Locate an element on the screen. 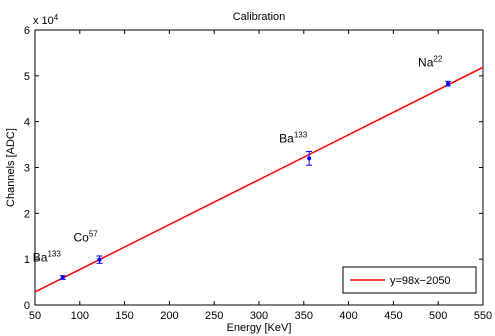 Image resolution: width=495 pixels, height=336 pixels. y-tick-label: 3 is located at coordinates (27, 169).